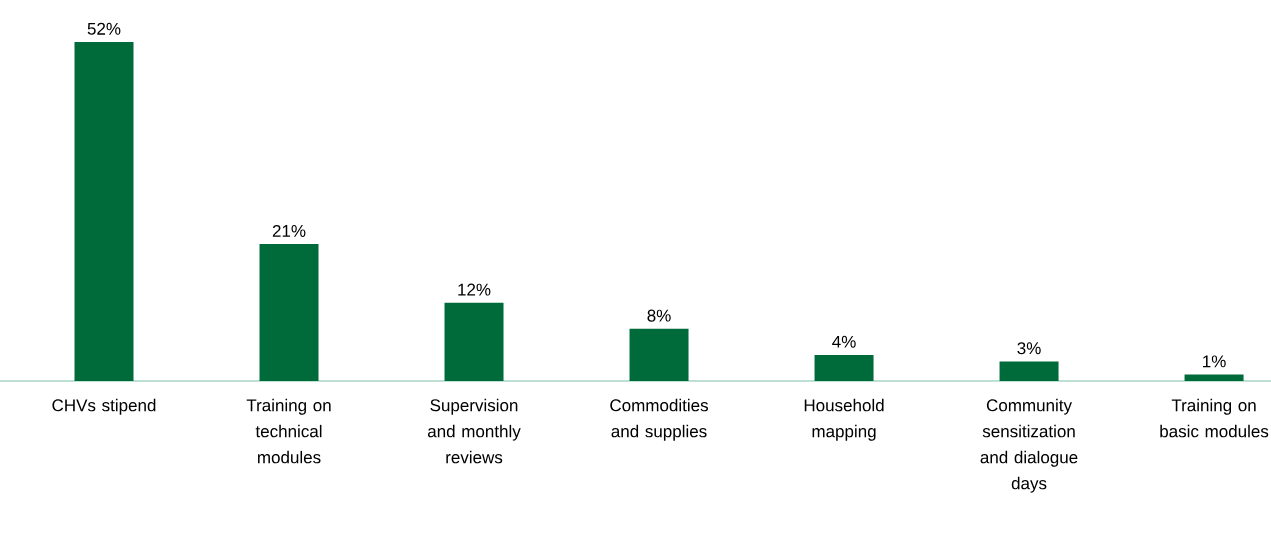 This screenshot has height=535, width=1271. What do you see at coordinates (1214, 418) in the screenshot?
I see `x-tick-label: Training on basic modules` at bounding box center [1214, 418].